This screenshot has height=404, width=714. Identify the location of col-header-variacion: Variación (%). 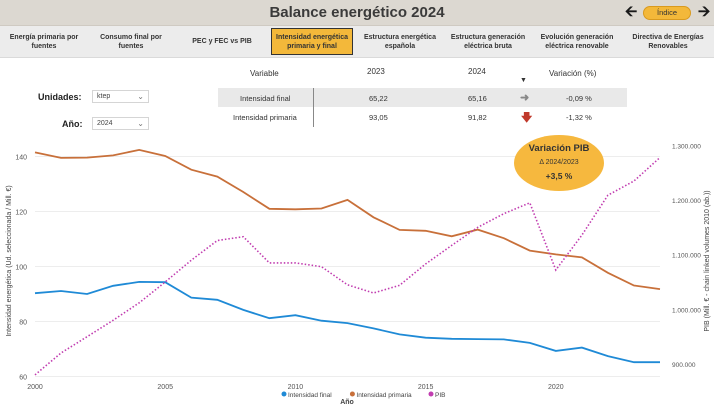
(573, 73).